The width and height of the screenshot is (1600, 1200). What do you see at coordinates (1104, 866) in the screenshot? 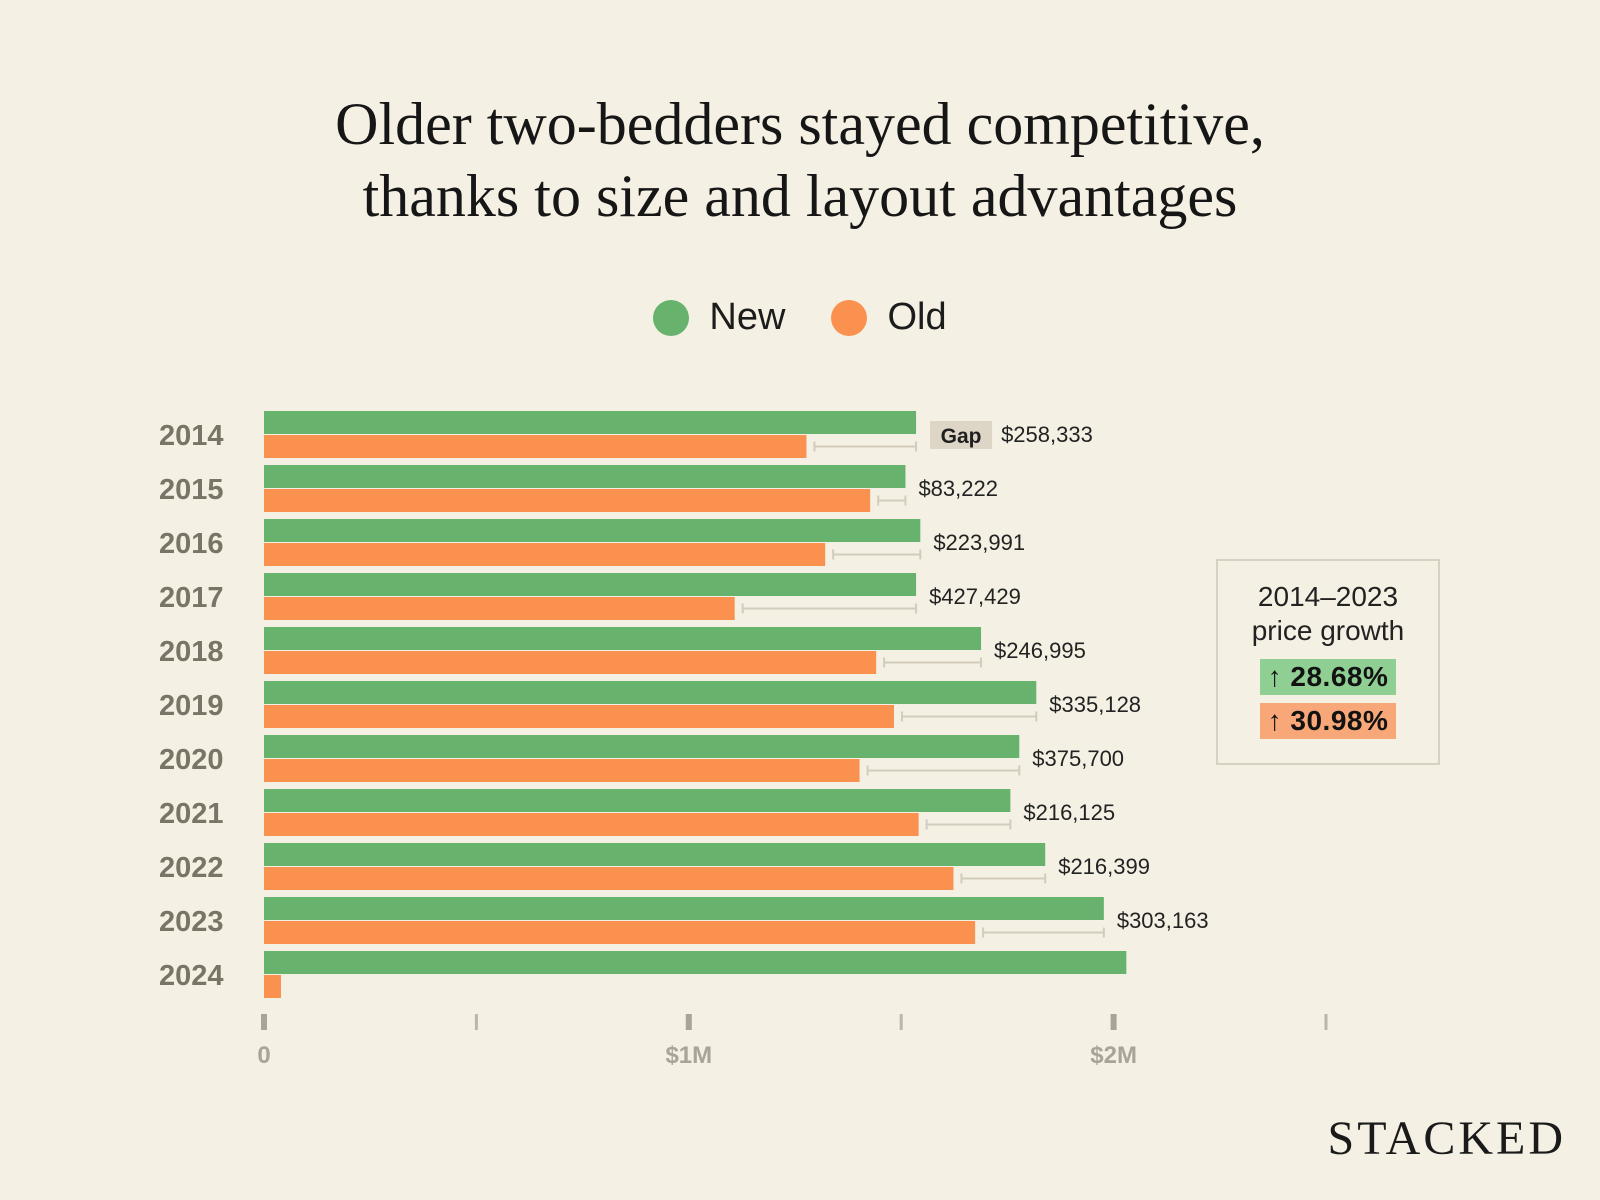
I see `gap-value-label: $216,399` at bounding box center [1104, 866].